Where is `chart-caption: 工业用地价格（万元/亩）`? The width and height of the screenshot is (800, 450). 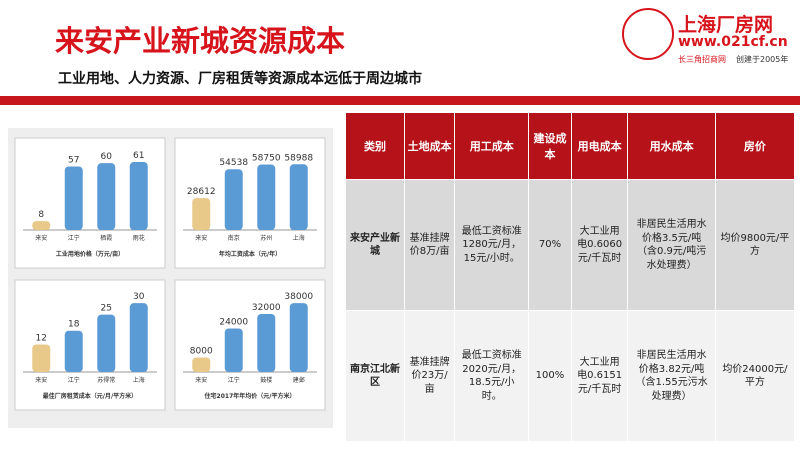
chart-caption: 工业用地价格（万元/亩） is located at coordinates (90, 254).